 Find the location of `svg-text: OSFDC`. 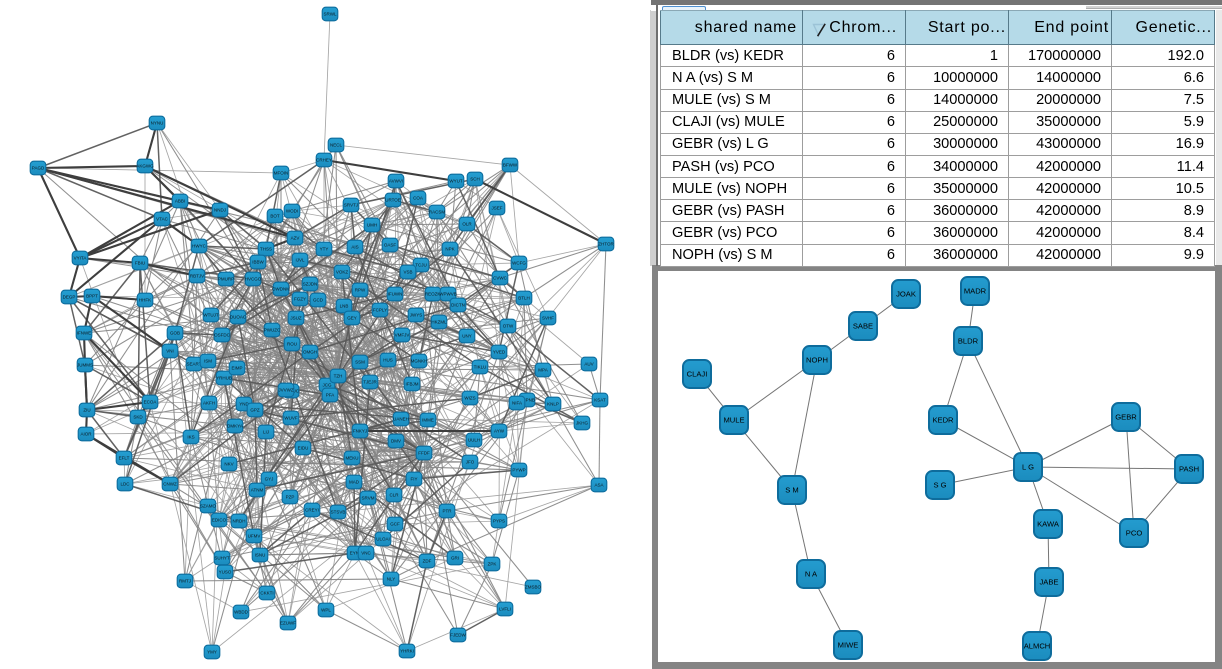

svg-text: OSFDC is located at coordinates (222, 335).